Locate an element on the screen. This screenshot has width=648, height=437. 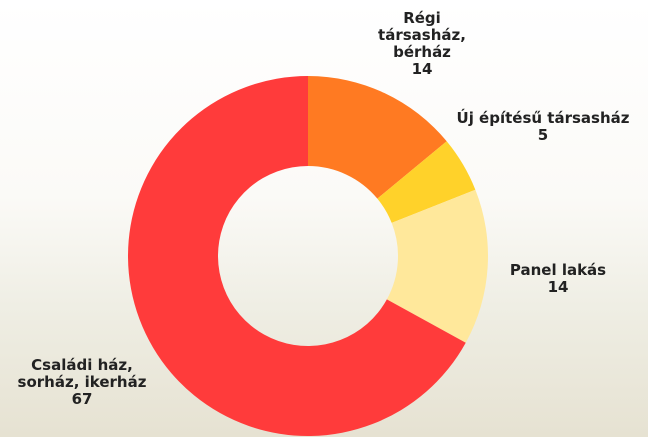
label-name: Családi ház, sorház, ikerház is located at coordinates (82, 373).